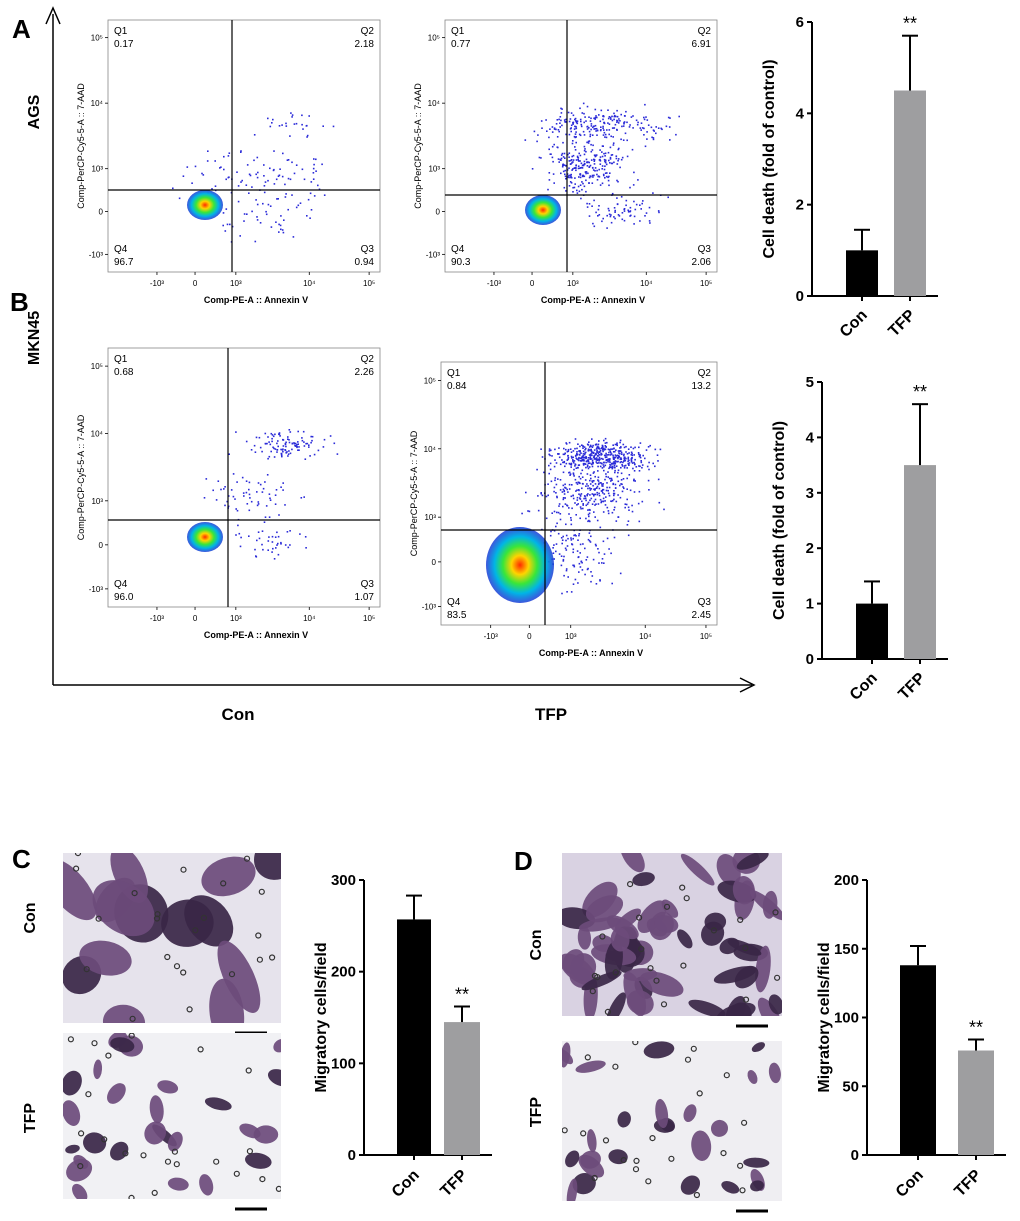 Image resolution: width=1020 pixels, height=1221 pixels. Describe the element at coordinates (244, 477) in the screenshot. I see `flow-plot-frame` at that location.